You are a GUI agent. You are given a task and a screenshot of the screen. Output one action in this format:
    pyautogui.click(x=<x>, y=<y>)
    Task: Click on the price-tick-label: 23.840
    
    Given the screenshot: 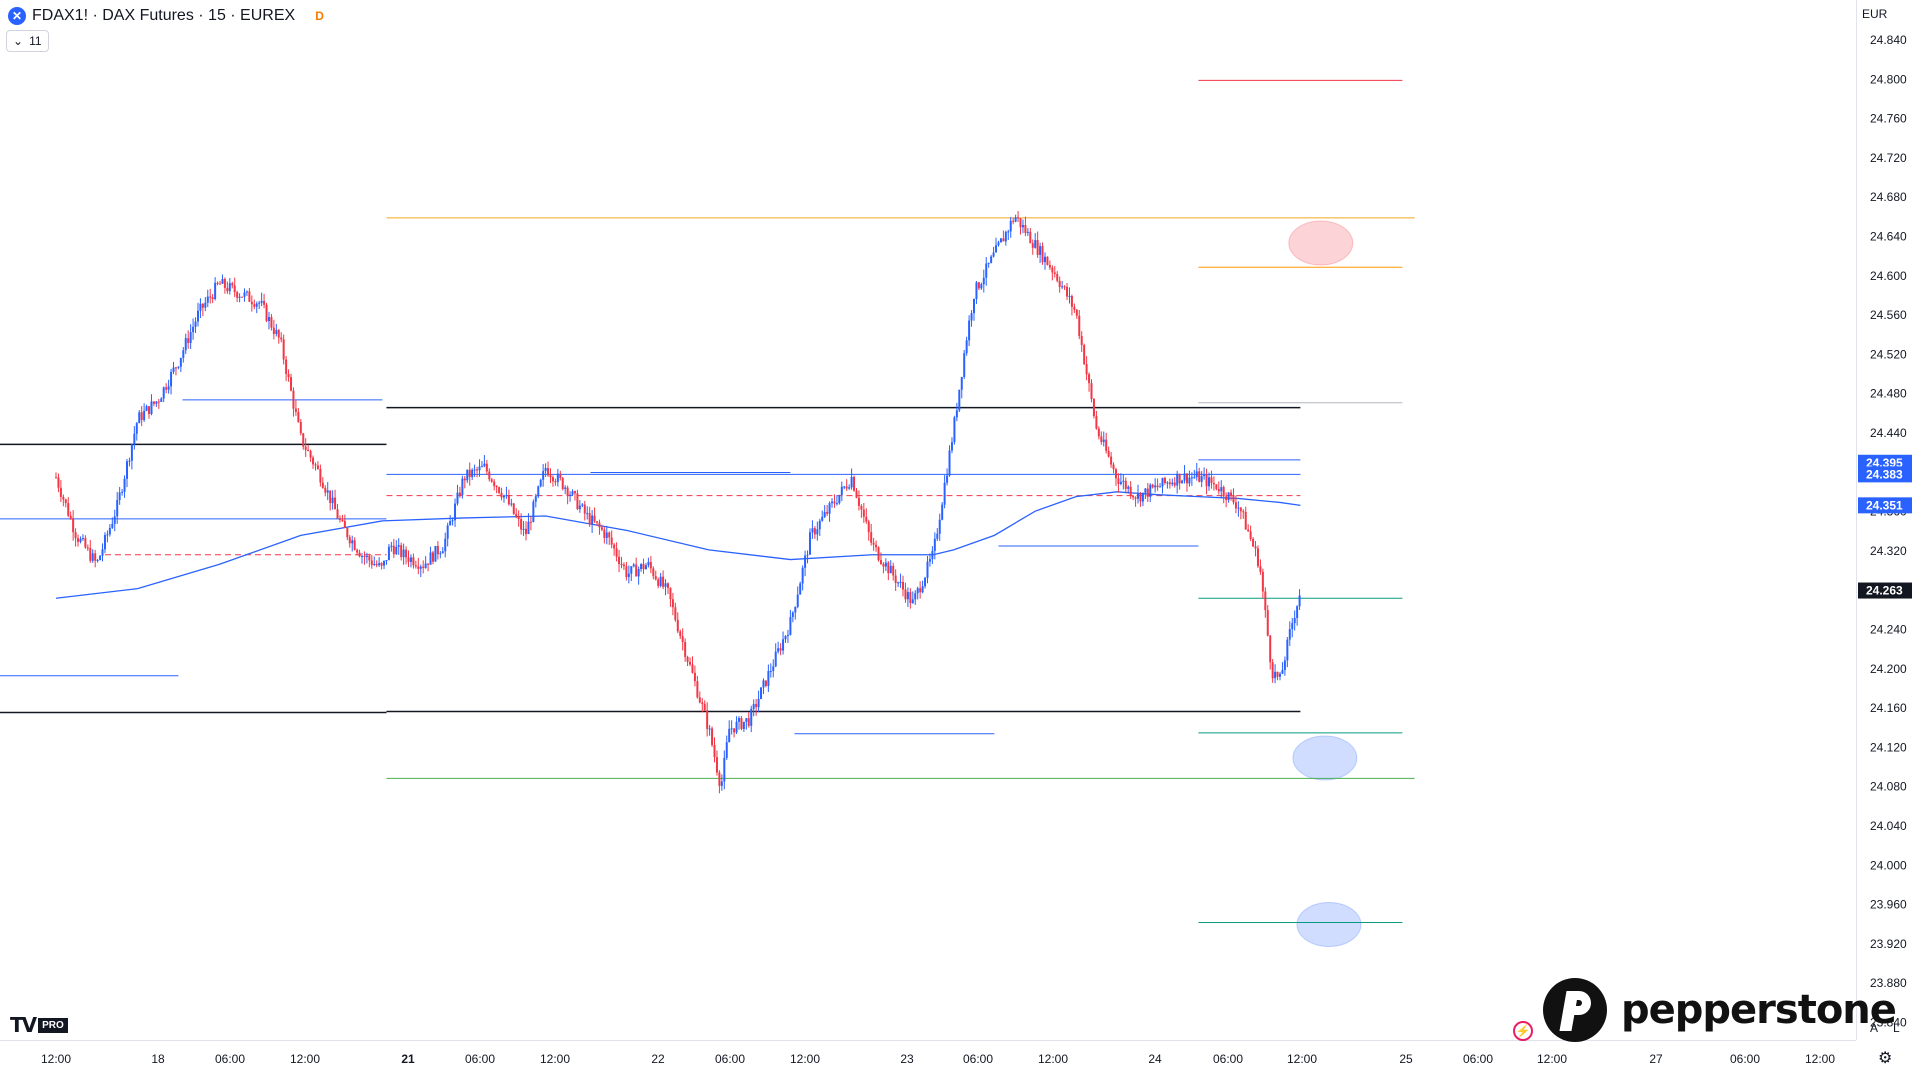 What is the action you would take?
    pyautogui.click(x=1888, y=1023)
    